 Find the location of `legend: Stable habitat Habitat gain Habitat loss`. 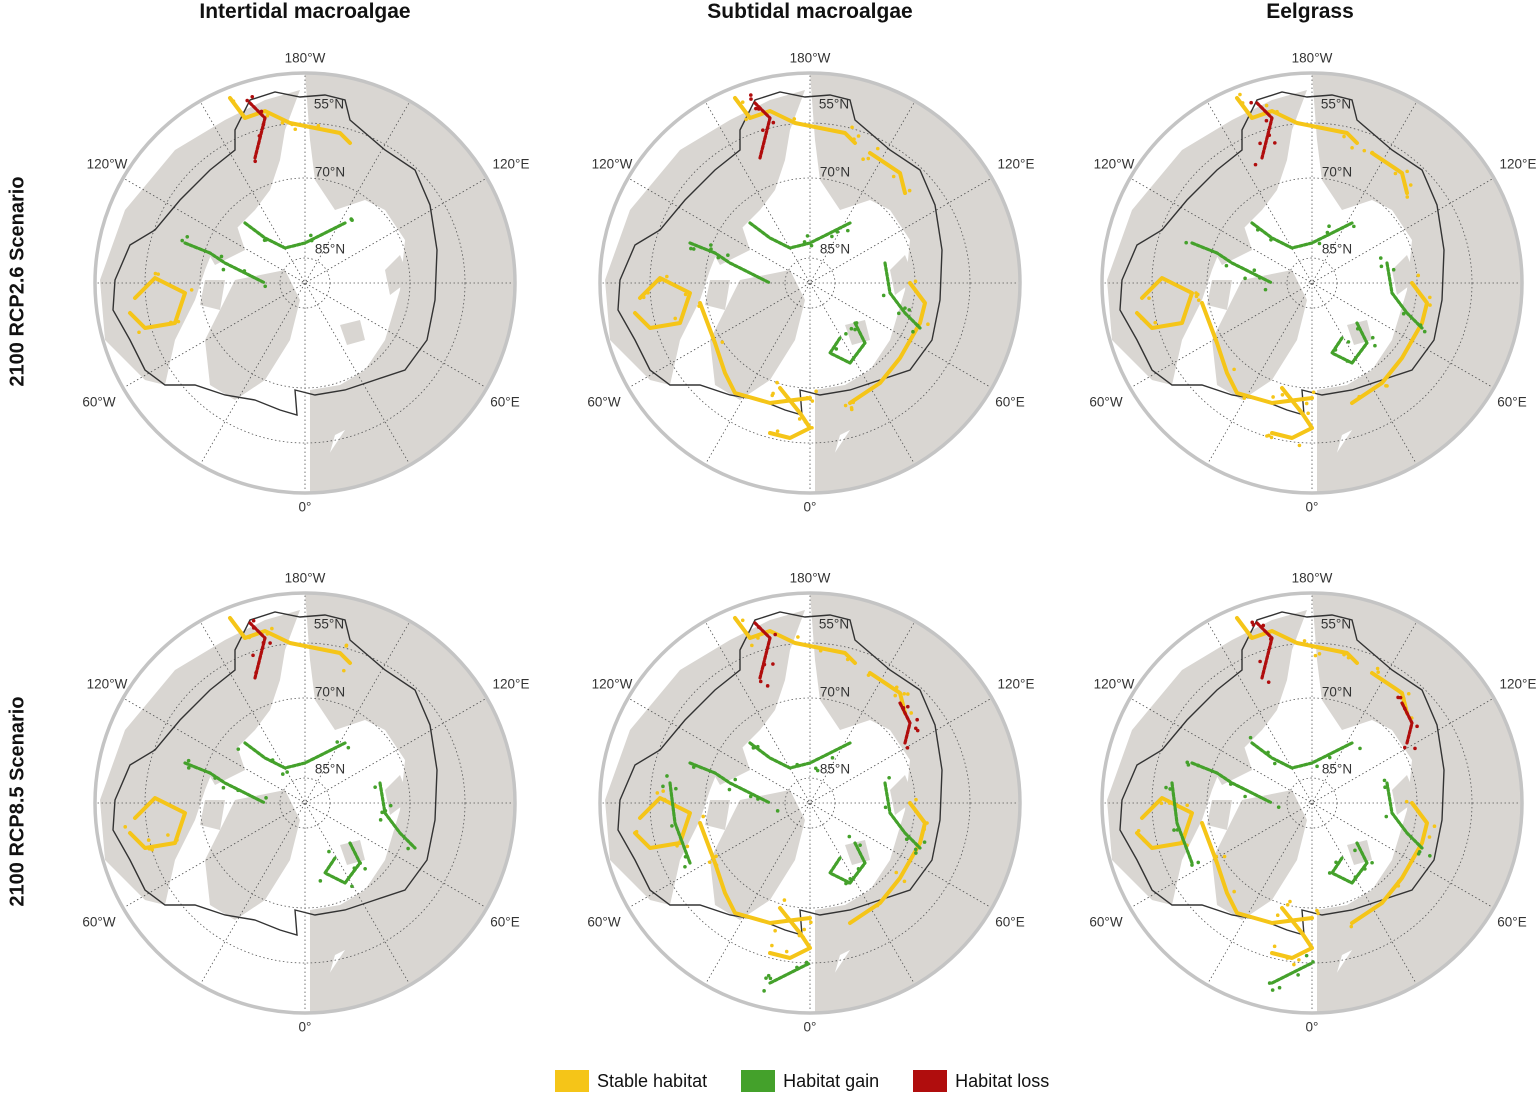

legend: Stable habitat Habitat gain Habitat loss is located at coordinates (802, 1081).